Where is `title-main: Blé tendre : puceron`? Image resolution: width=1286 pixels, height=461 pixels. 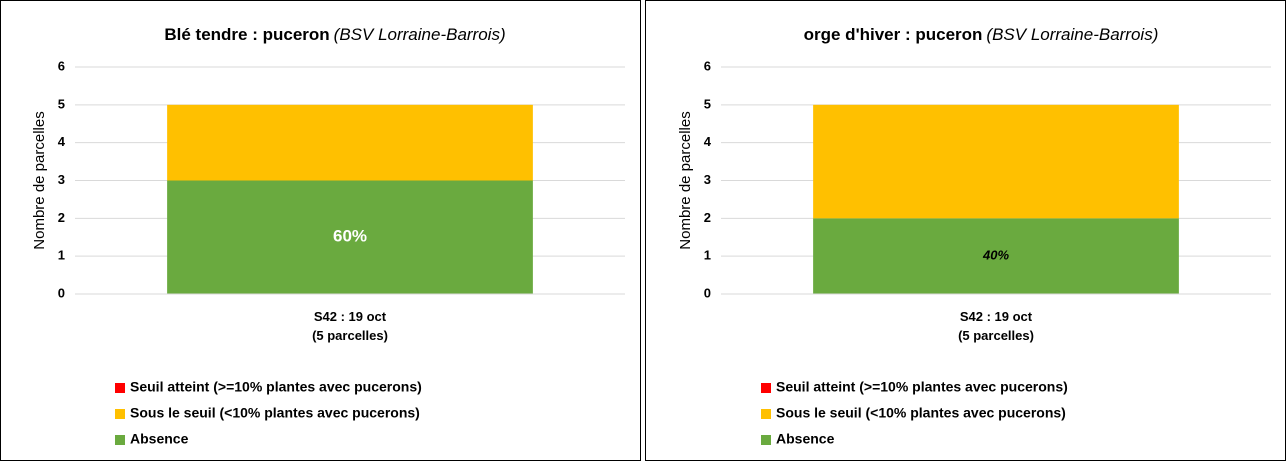 title-main: Blé tendre : puceron is located at coordinates (246, 34).